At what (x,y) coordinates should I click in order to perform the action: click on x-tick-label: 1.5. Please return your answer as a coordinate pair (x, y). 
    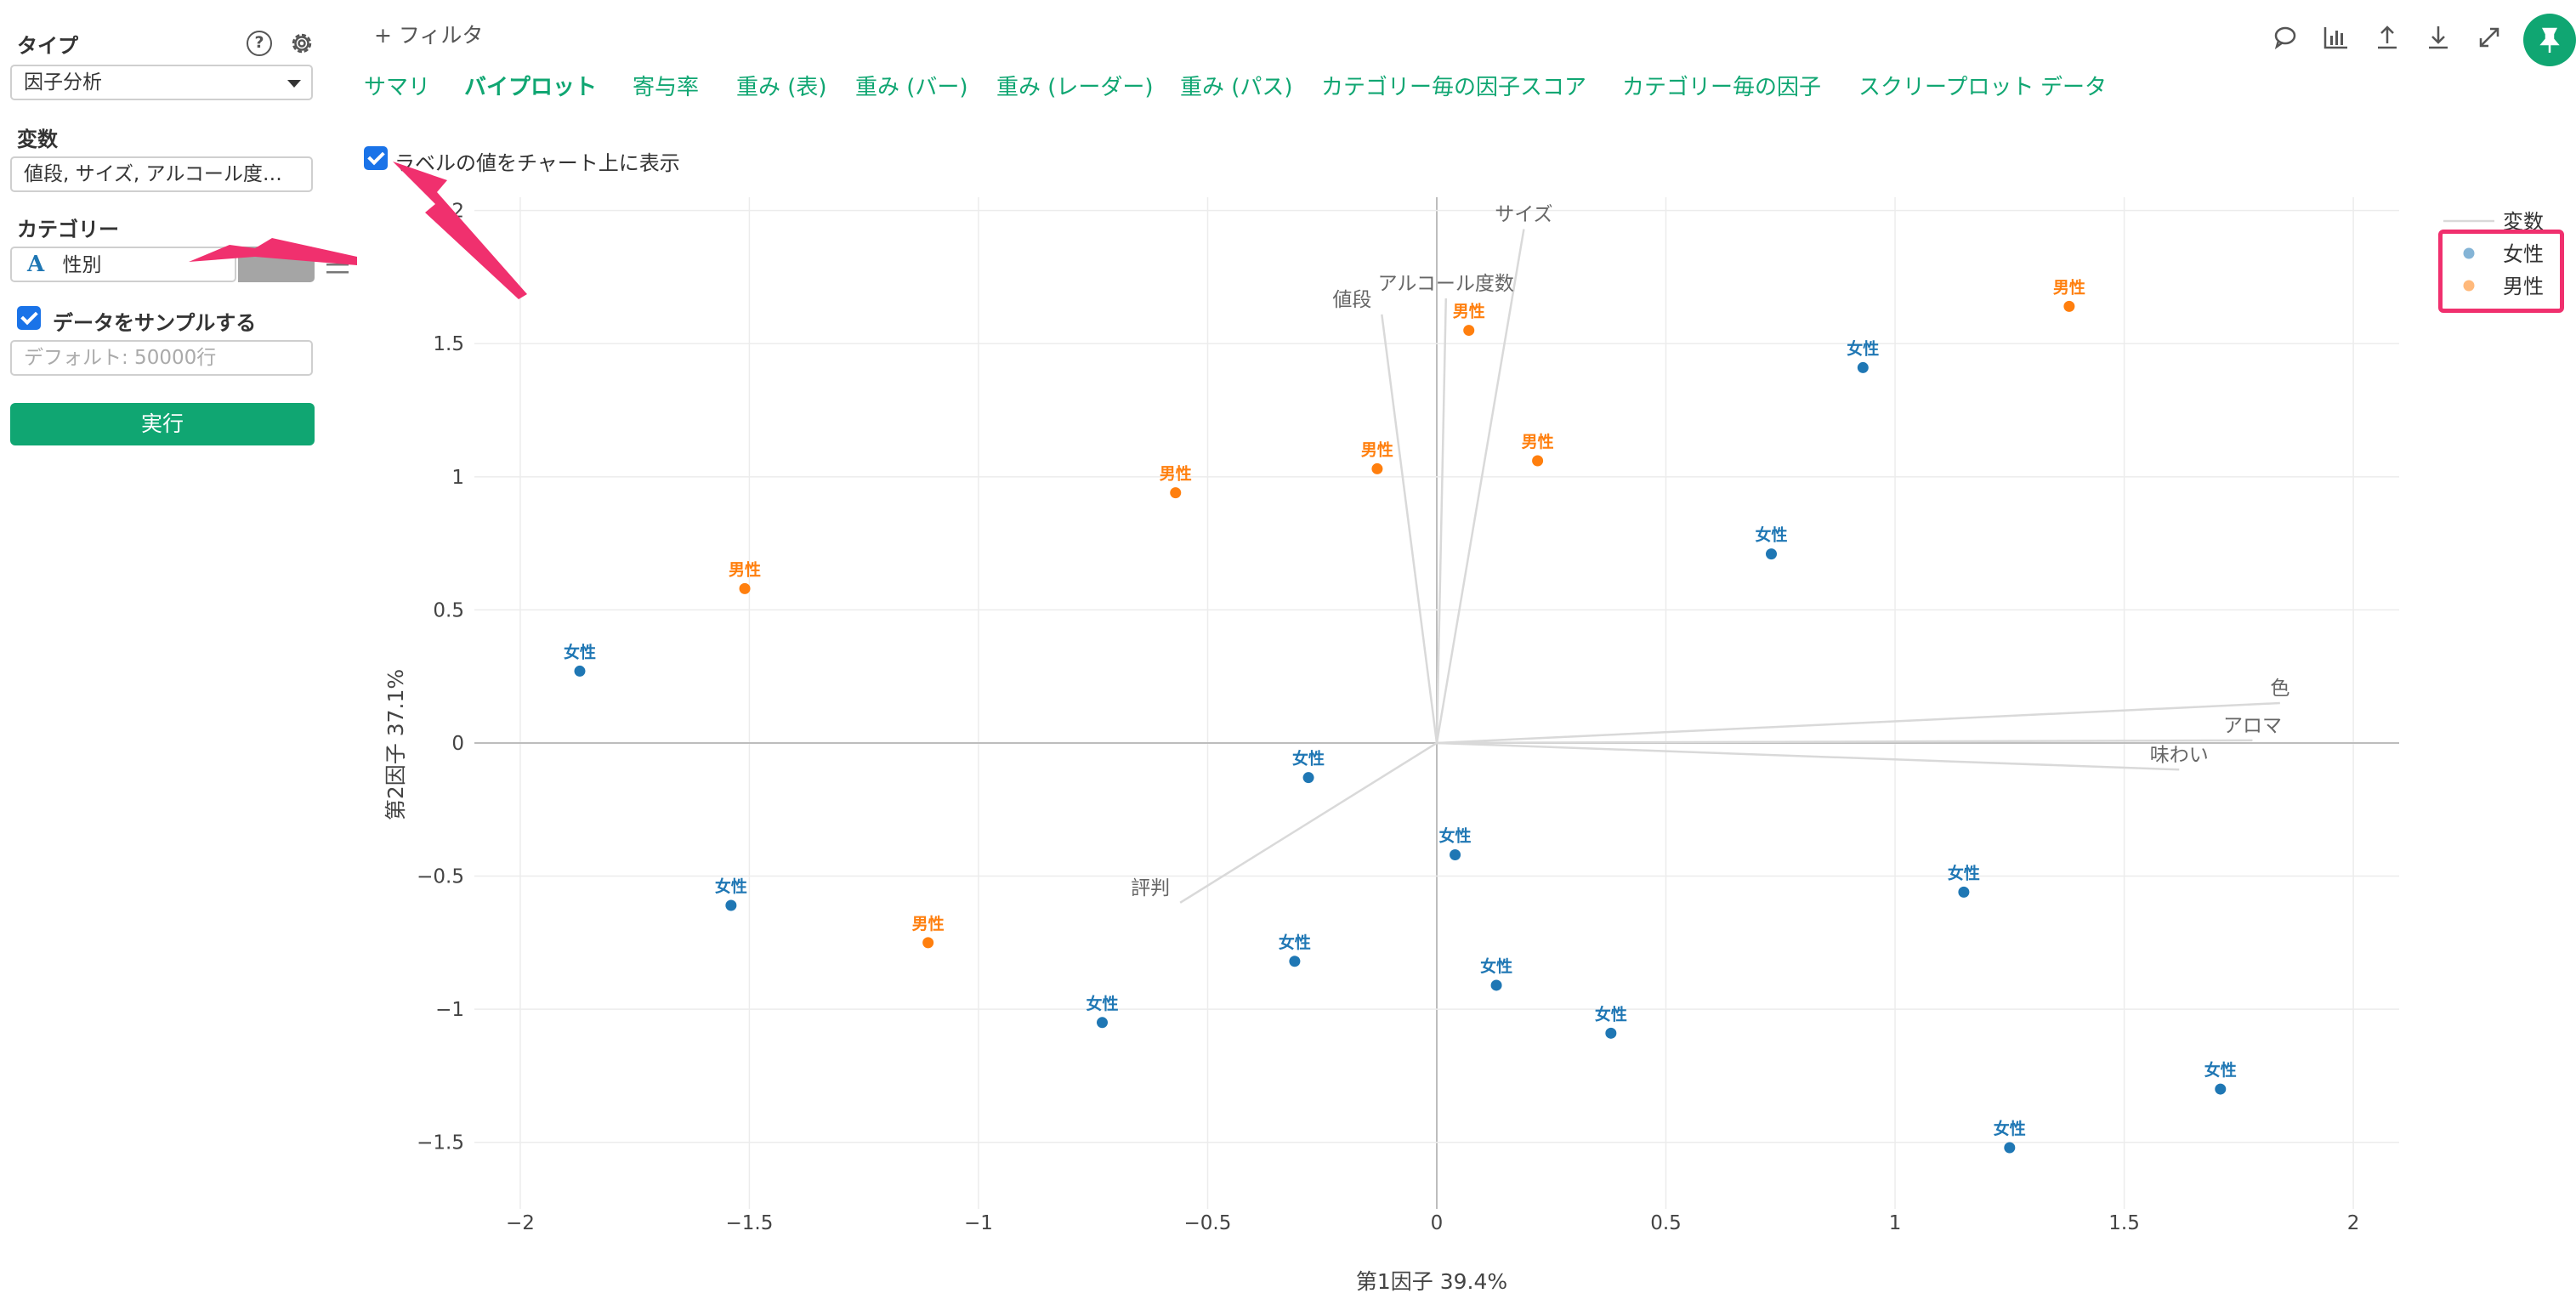
    Looking at the image, I should click on (2124, 1223).